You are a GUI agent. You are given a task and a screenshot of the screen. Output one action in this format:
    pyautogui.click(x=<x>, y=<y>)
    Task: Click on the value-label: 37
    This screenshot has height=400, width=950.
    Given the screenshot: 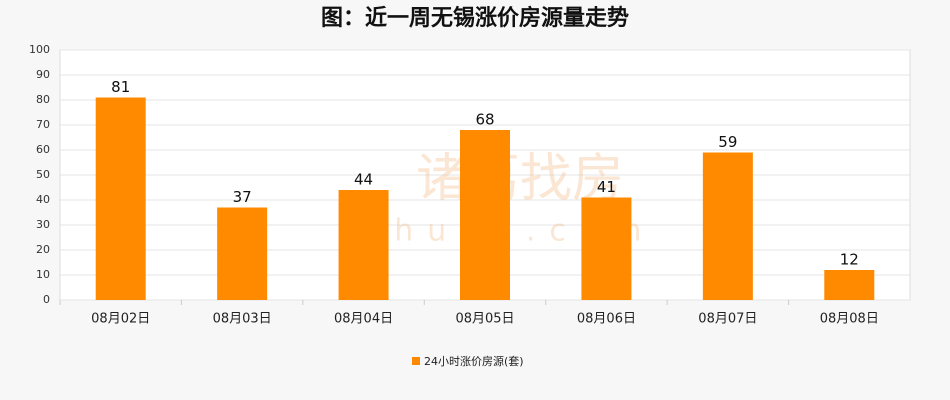 What is the action you would take?
    pyautogui.click(x=242, y=197)
    